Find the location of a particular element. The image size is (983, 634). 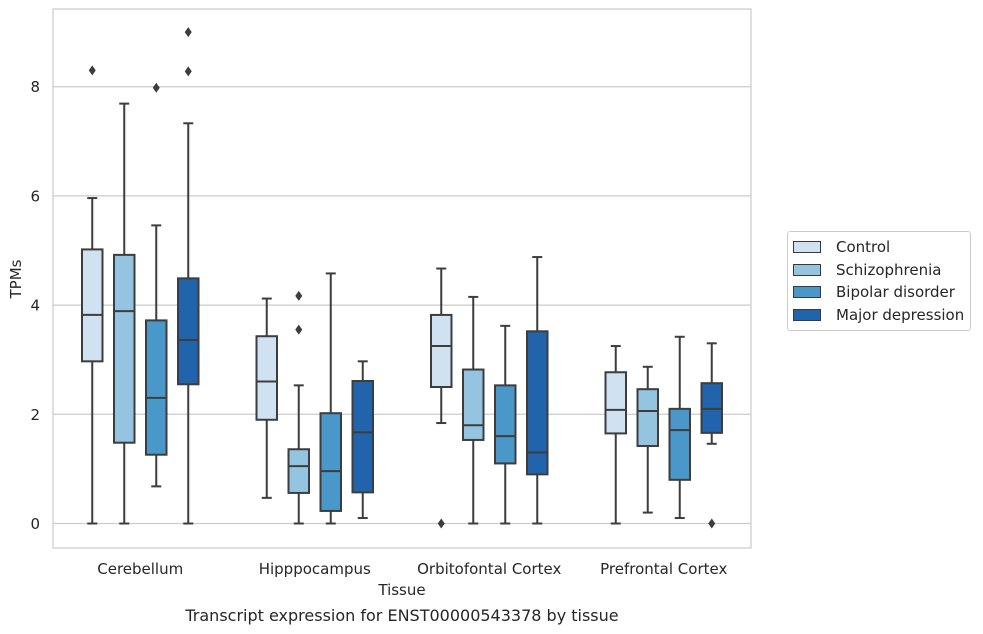

legend-item-schizophrenia: Schizophrenia is located at coordinates (879, 270).